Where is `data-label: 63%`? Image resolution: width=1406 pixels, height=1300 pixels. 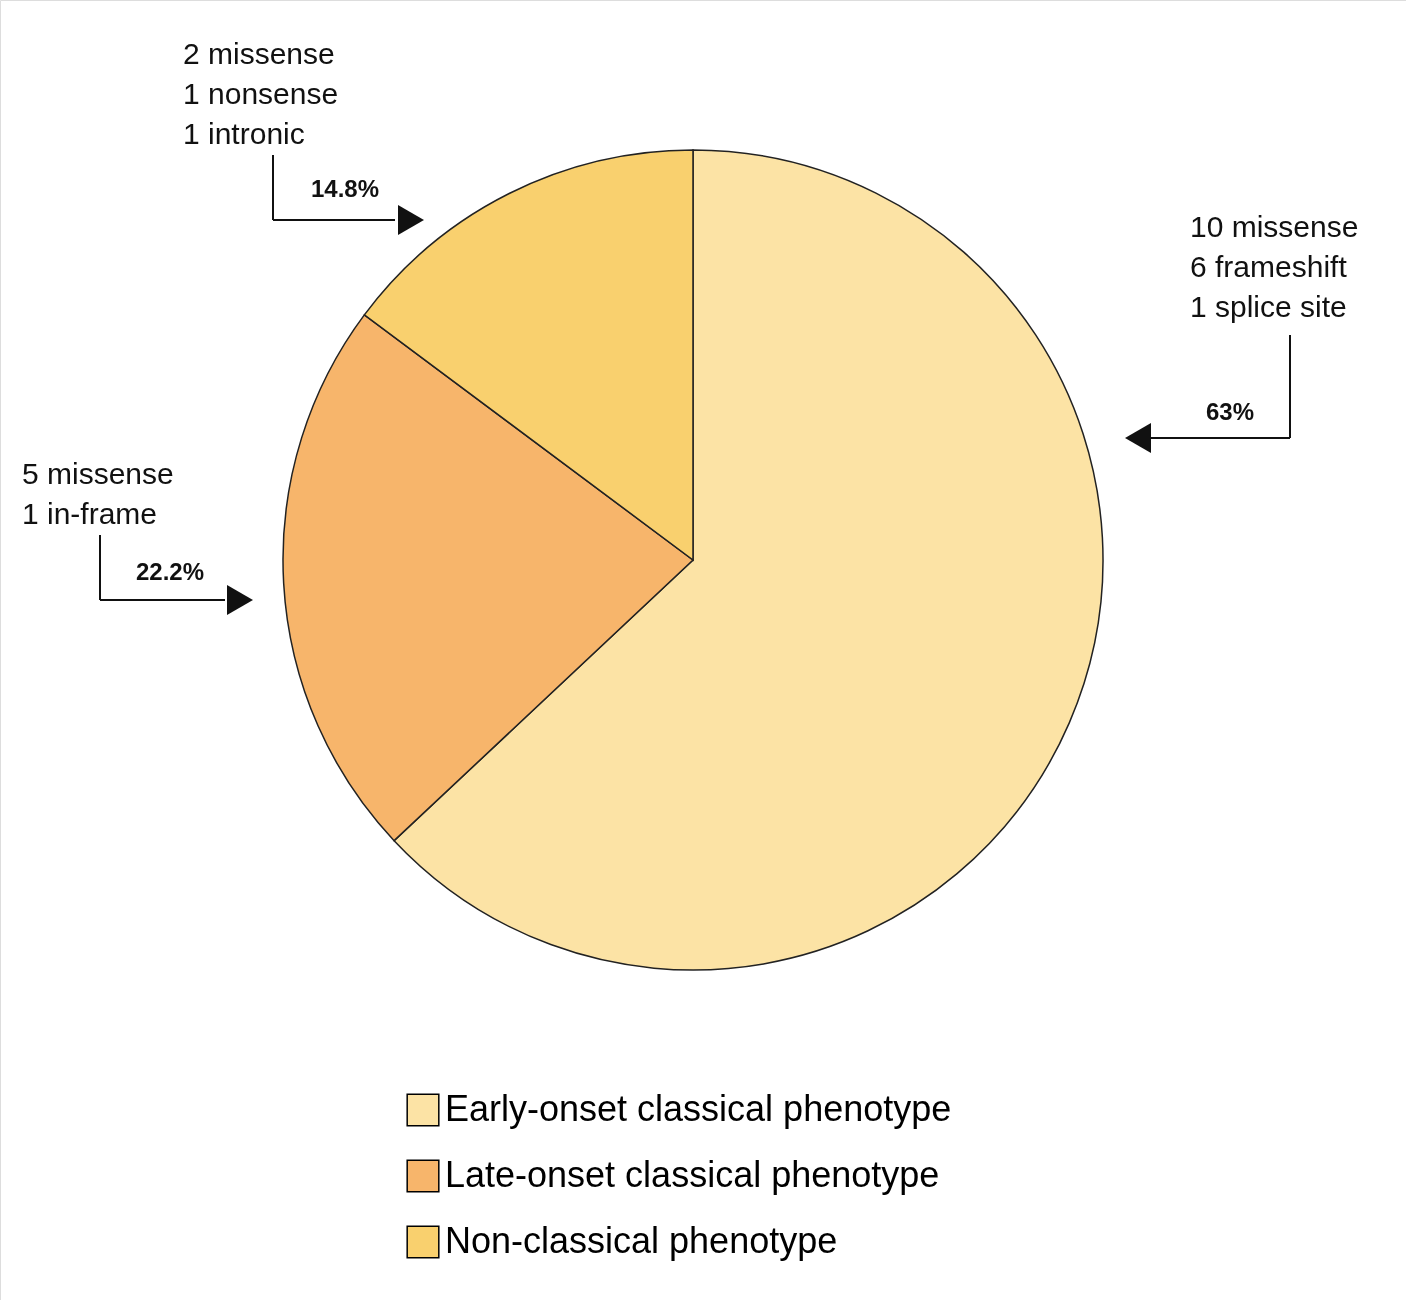
data-label: 63% is located at coordinates (1230, 411).